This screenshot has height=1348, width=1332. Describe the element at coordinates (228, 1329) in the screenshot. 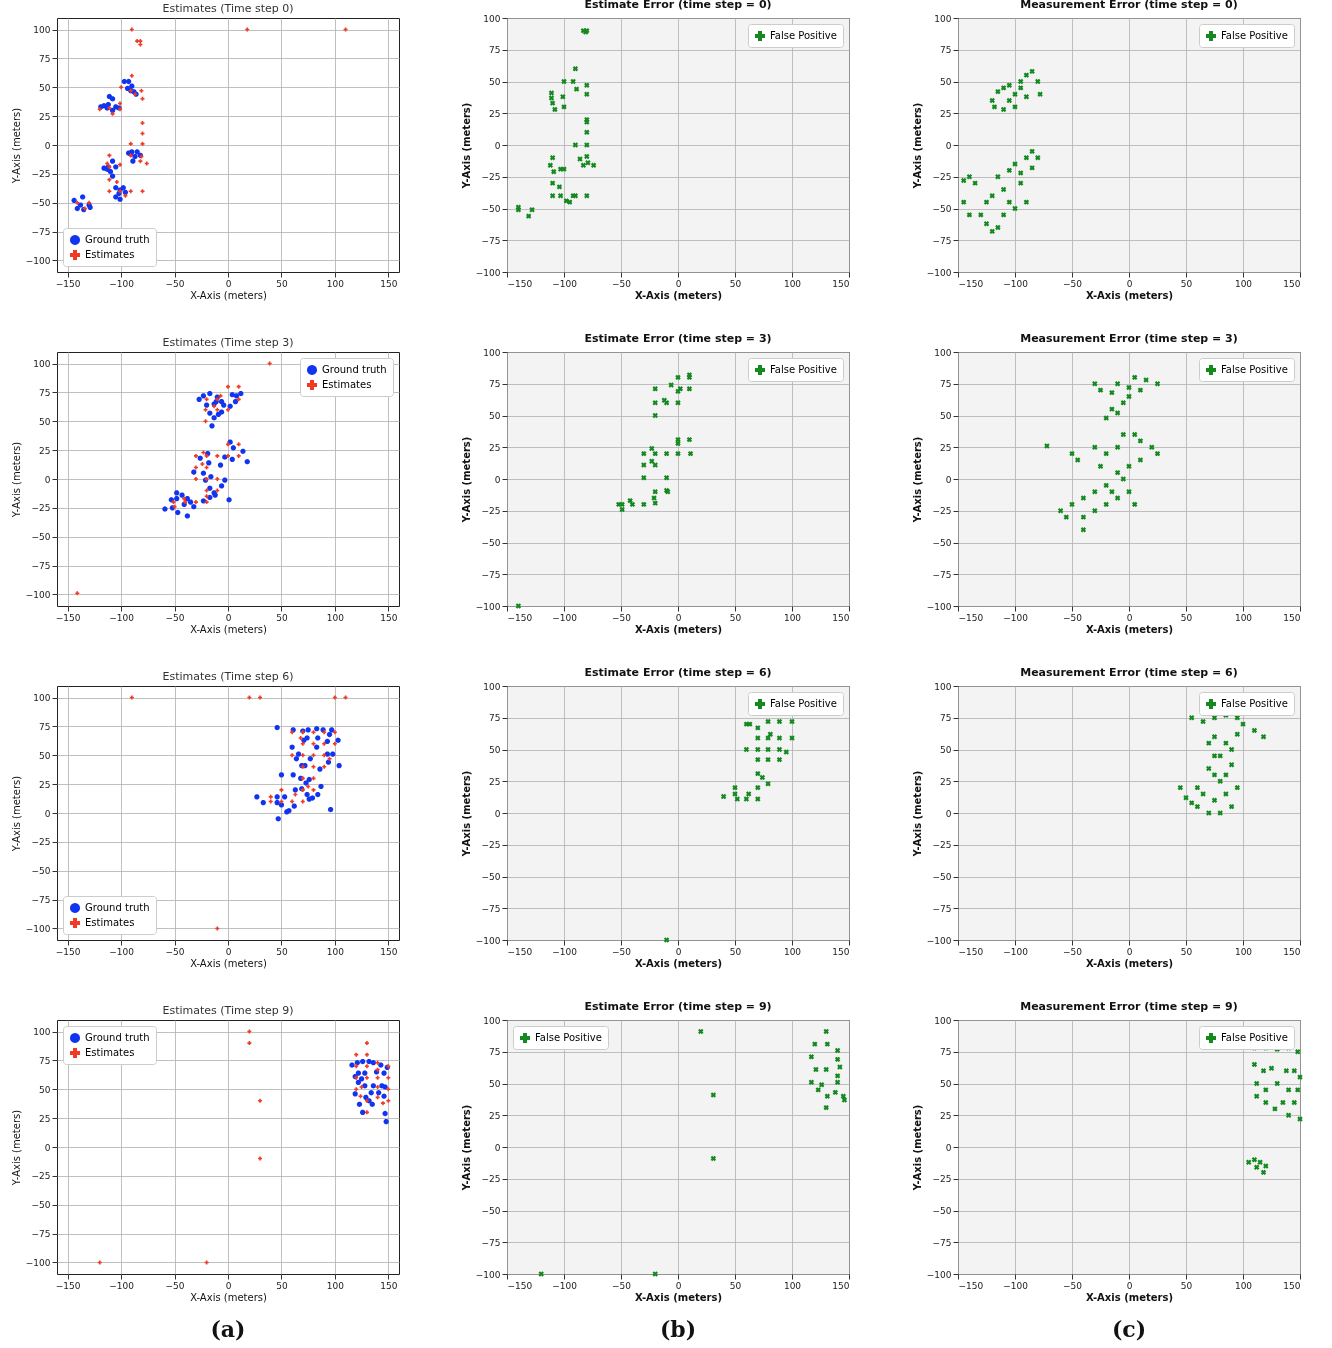

I see `text: (a)` at that location.